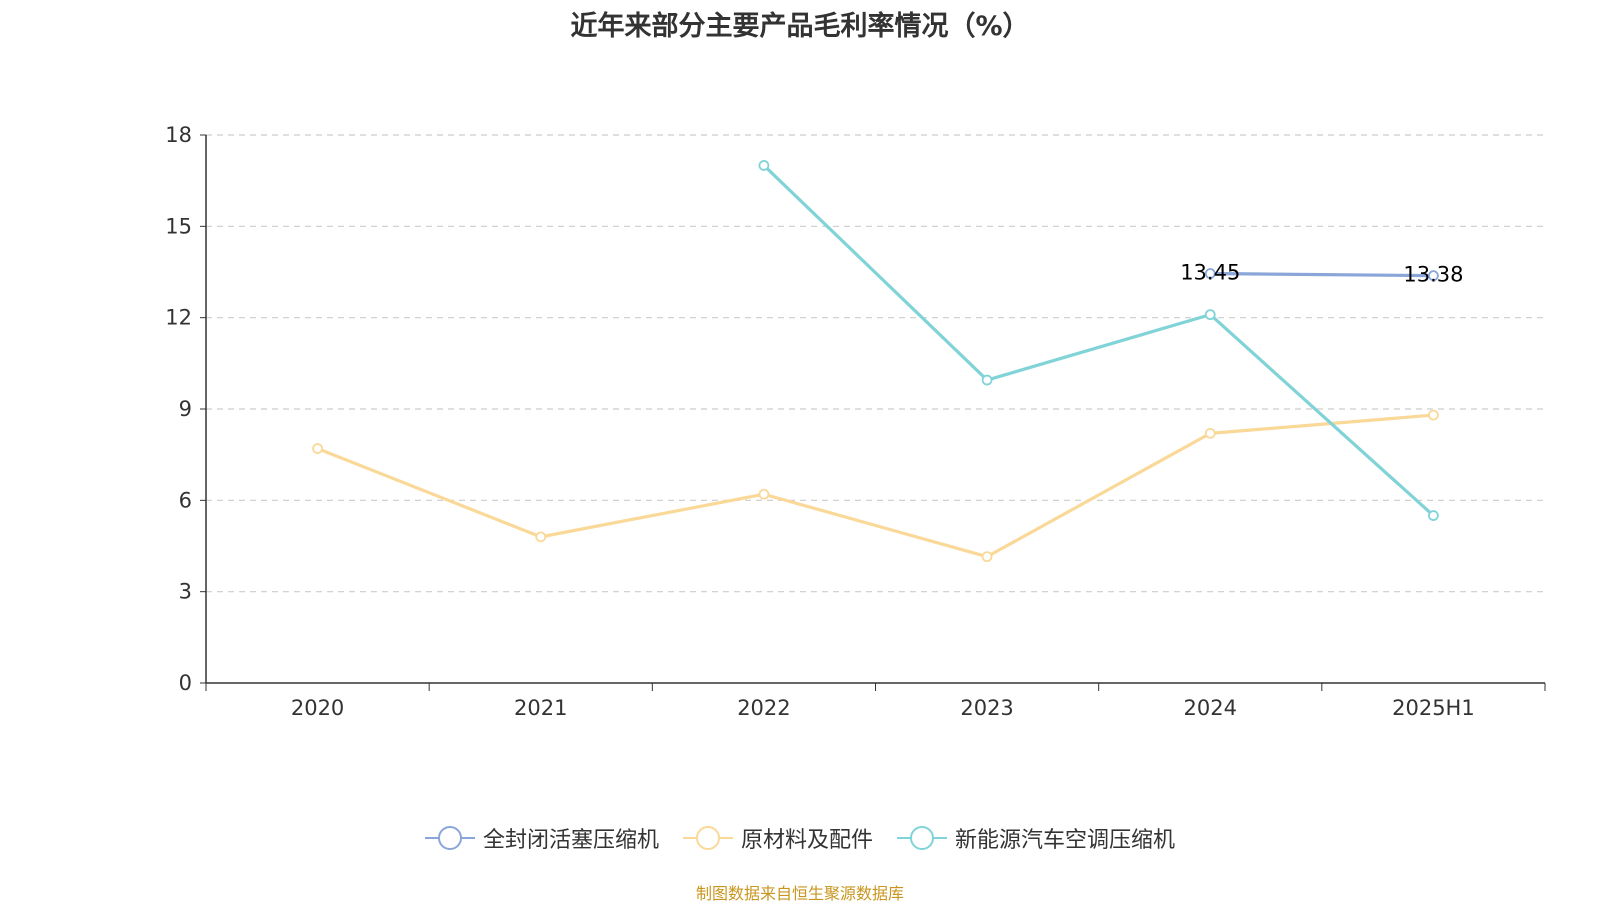  I want to click on y-tick-label: 6, so click(185, 500).